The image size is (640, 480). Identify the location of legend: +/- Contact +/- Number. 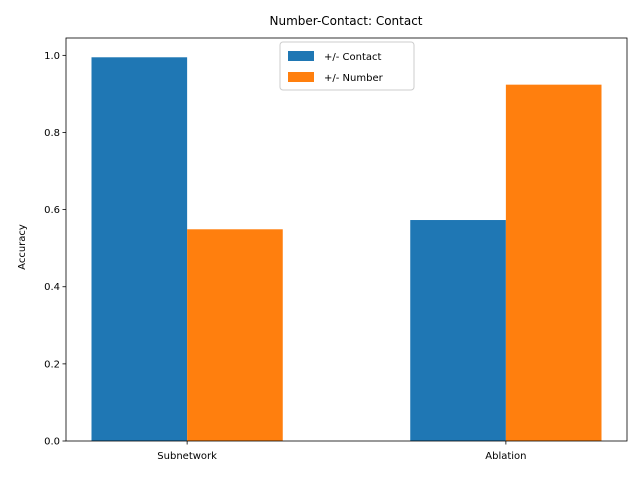
(347, 66).